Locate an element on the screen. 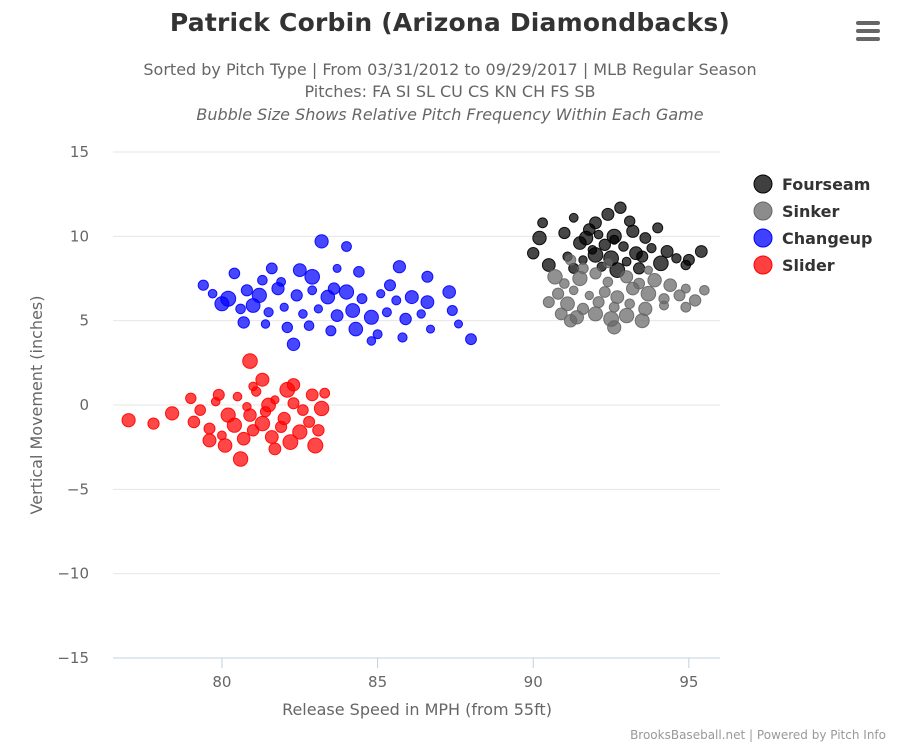 The width and height of the screenshot is (900, 747). hamburger-menu-icon is located at coordinates (868, 31).